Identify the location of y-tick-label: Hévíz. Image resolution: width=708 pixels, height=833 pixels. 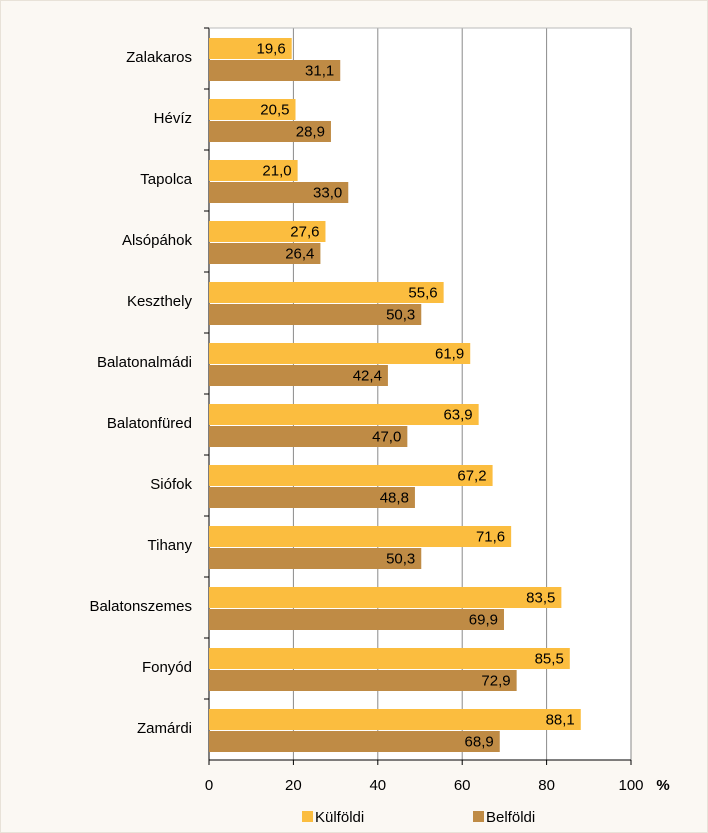
(173, 118).